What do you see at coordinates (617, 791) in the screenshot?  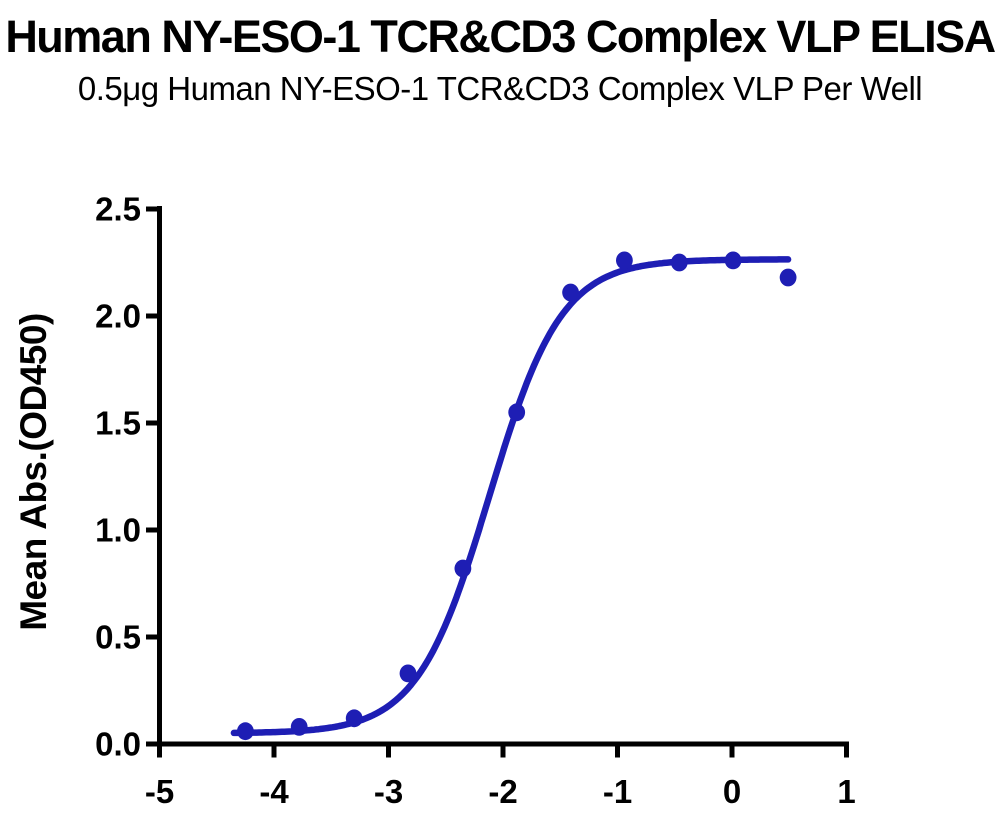 I see `x-tick-label: -1` at bounding box center [617, 791].